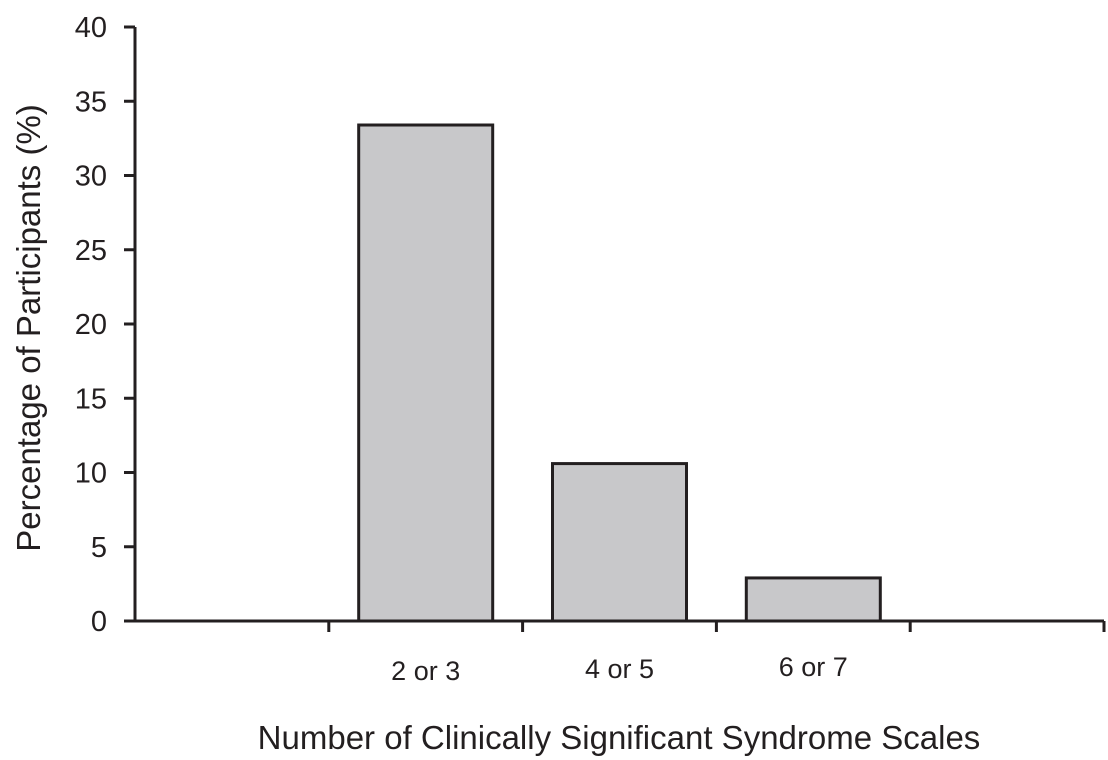 The width and height of the screenshot is (1108, 760). I want to click on x-axis-ticks: 2 or 3 4 or 5 6 or 7, so click(716, 653).